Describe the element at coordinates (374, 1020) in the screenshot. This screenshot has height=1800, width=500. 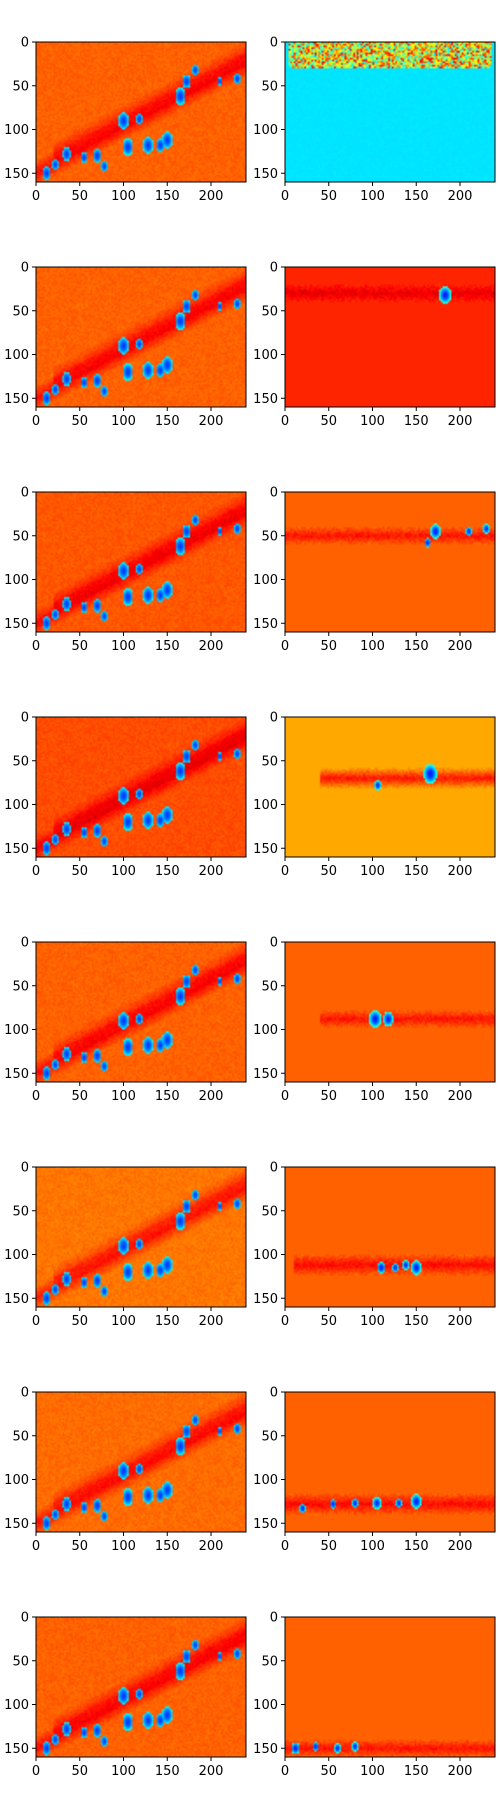
I see `panel-r4-c1: 0 50 100 150 200 0 50 100 150` at that location.